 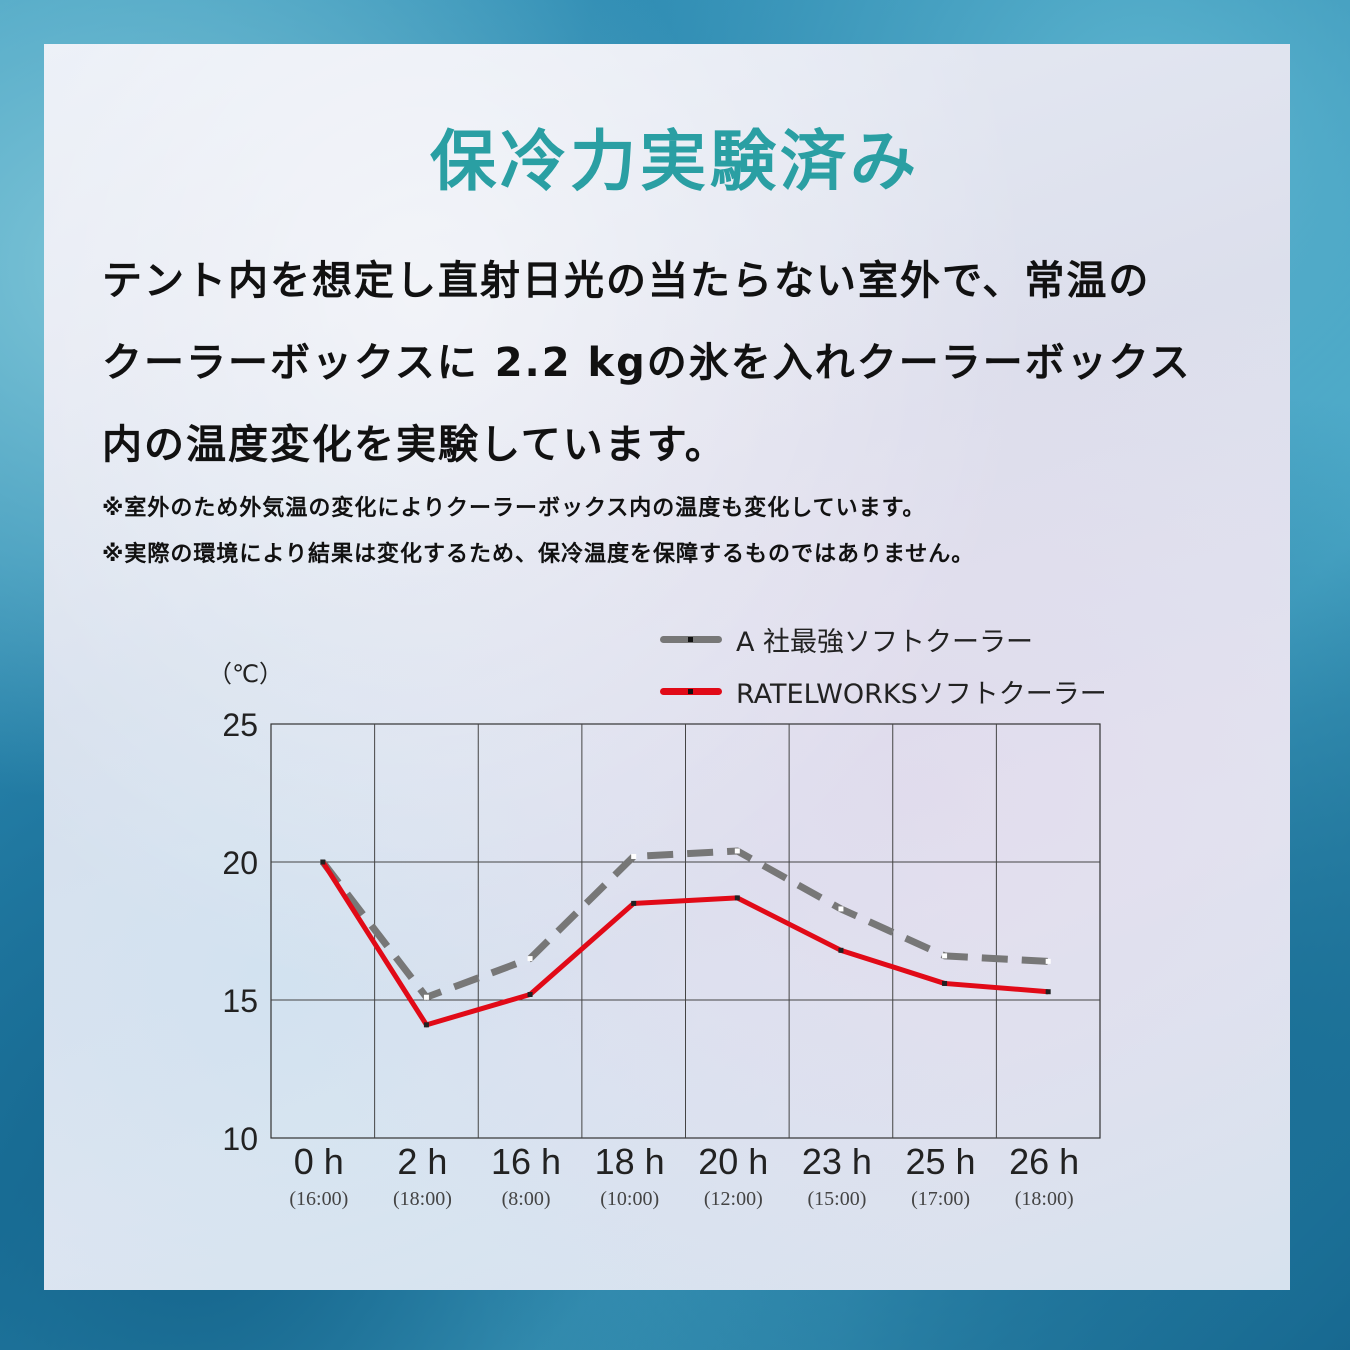 What do you see at coordinates (538, 554) in the screenshot?
I see `note-line-2: ※実際の環境により結果は変化するため、保冷温度を保障するものではありません。` at bounding box center [538, 554].